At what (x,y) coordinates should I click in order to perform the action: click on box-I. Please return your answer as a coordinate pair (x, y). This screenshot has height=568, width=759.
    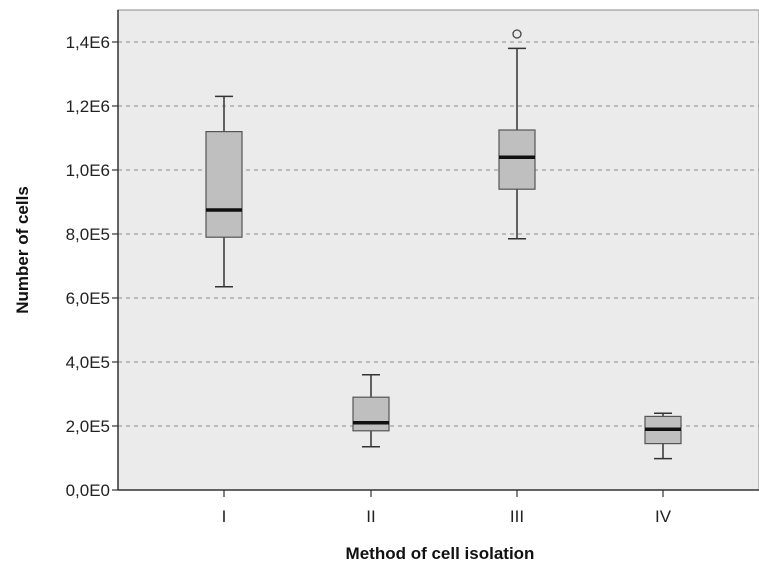
    Looking at the image, I should click on (224, 191).